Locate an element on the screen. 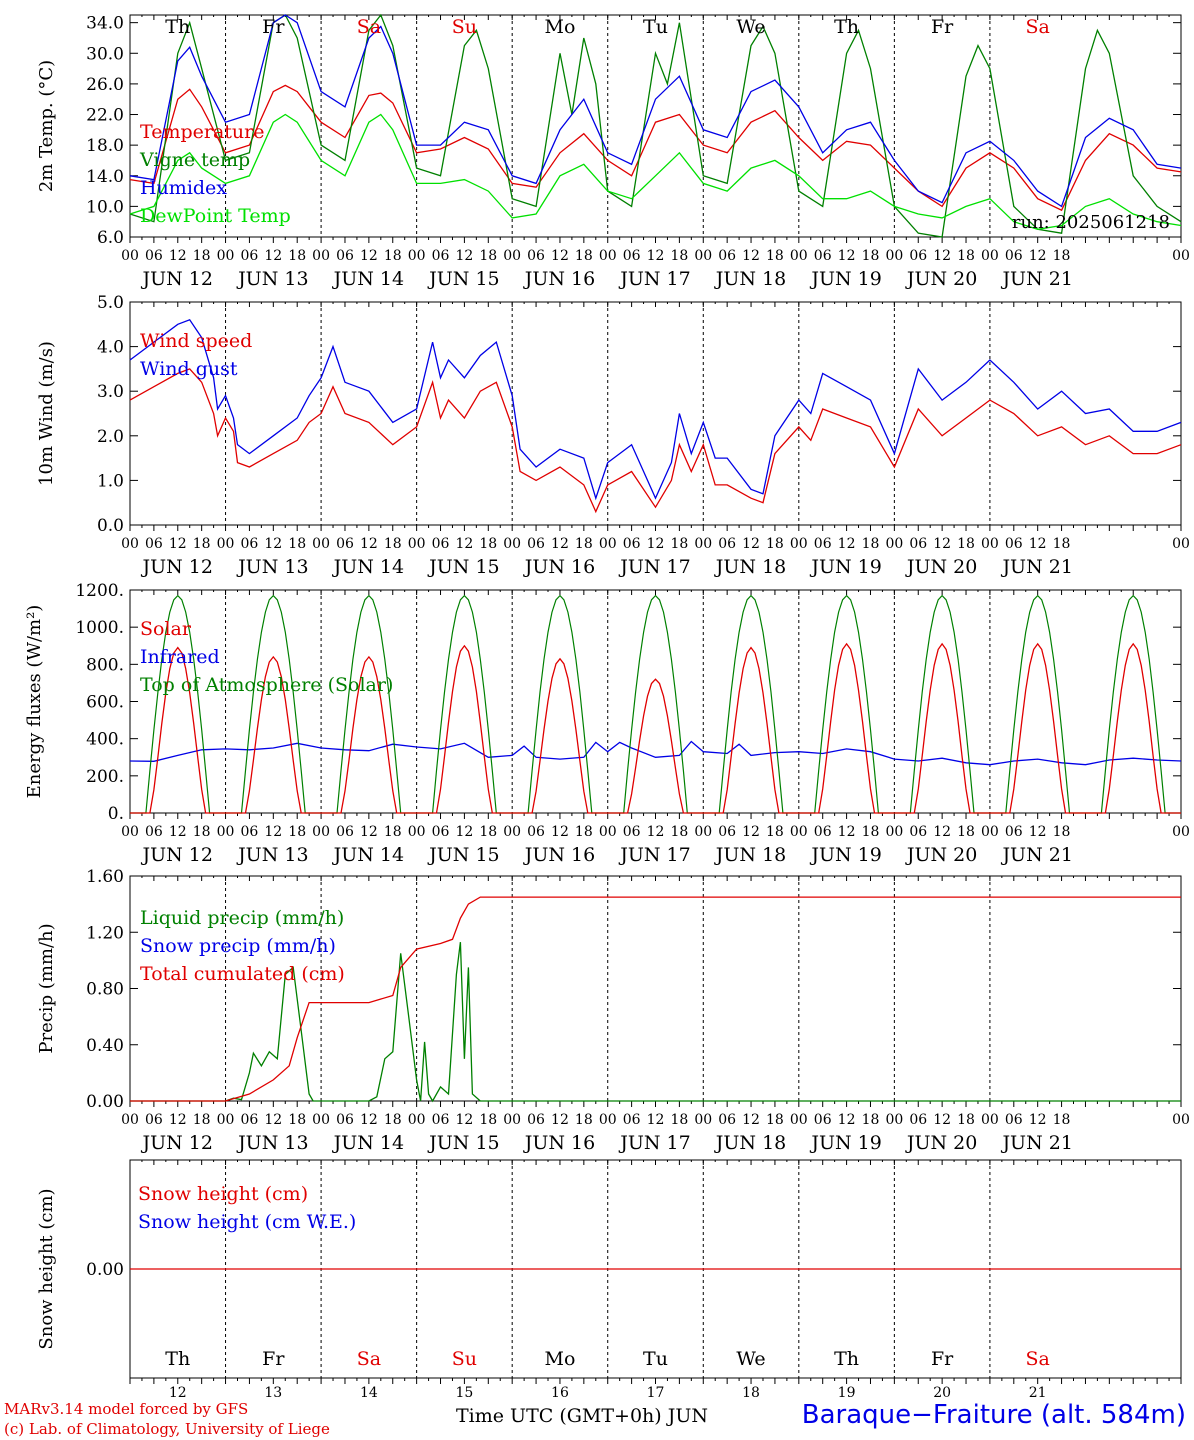 The image size is (1194, 1440). day-name-bottom: Th is located at coordinates (177, 1359).